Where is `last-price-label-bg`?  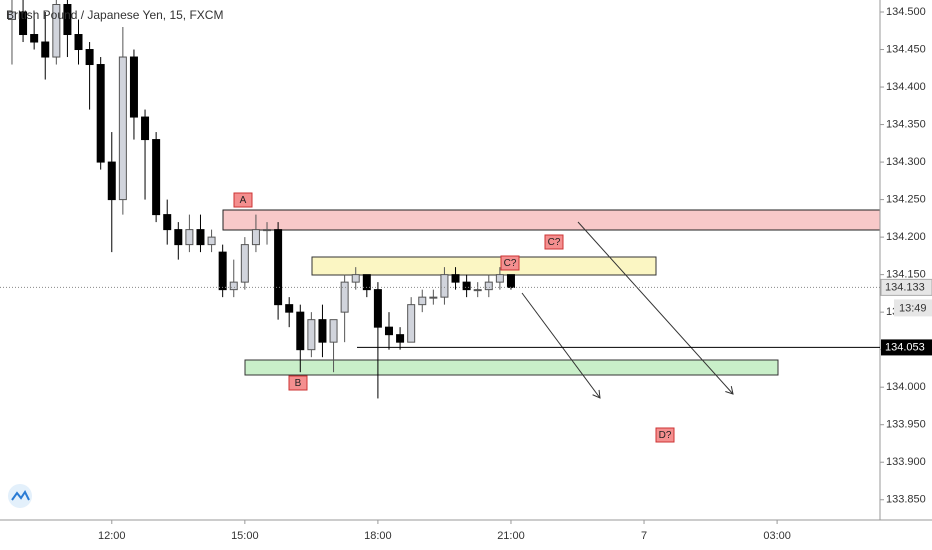
last-price-label-bg is located at coordinates (906, 287).